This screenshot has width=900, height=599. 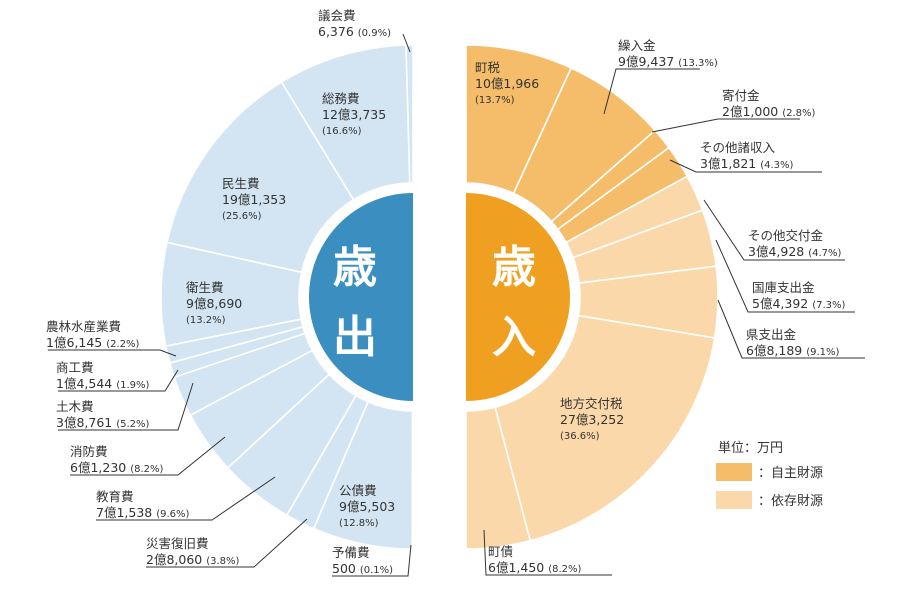 What do you see at coordinates (83, 326) in the screenshot?
I see `expenditure-label-name: 農林水産業費` at bounding box center [83, 326].